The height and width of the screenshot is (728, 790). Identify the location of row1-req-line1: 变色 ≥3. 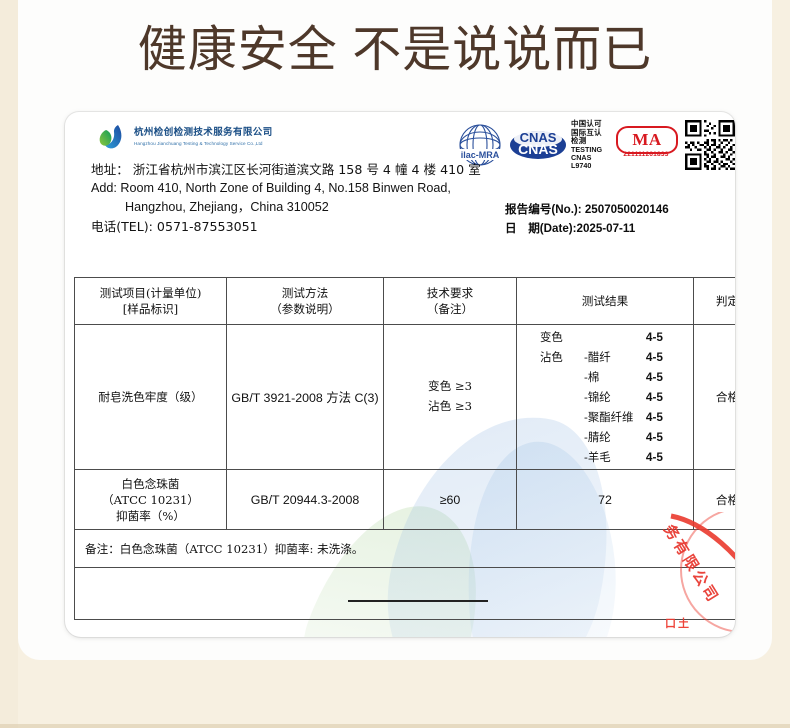
(450, 386).